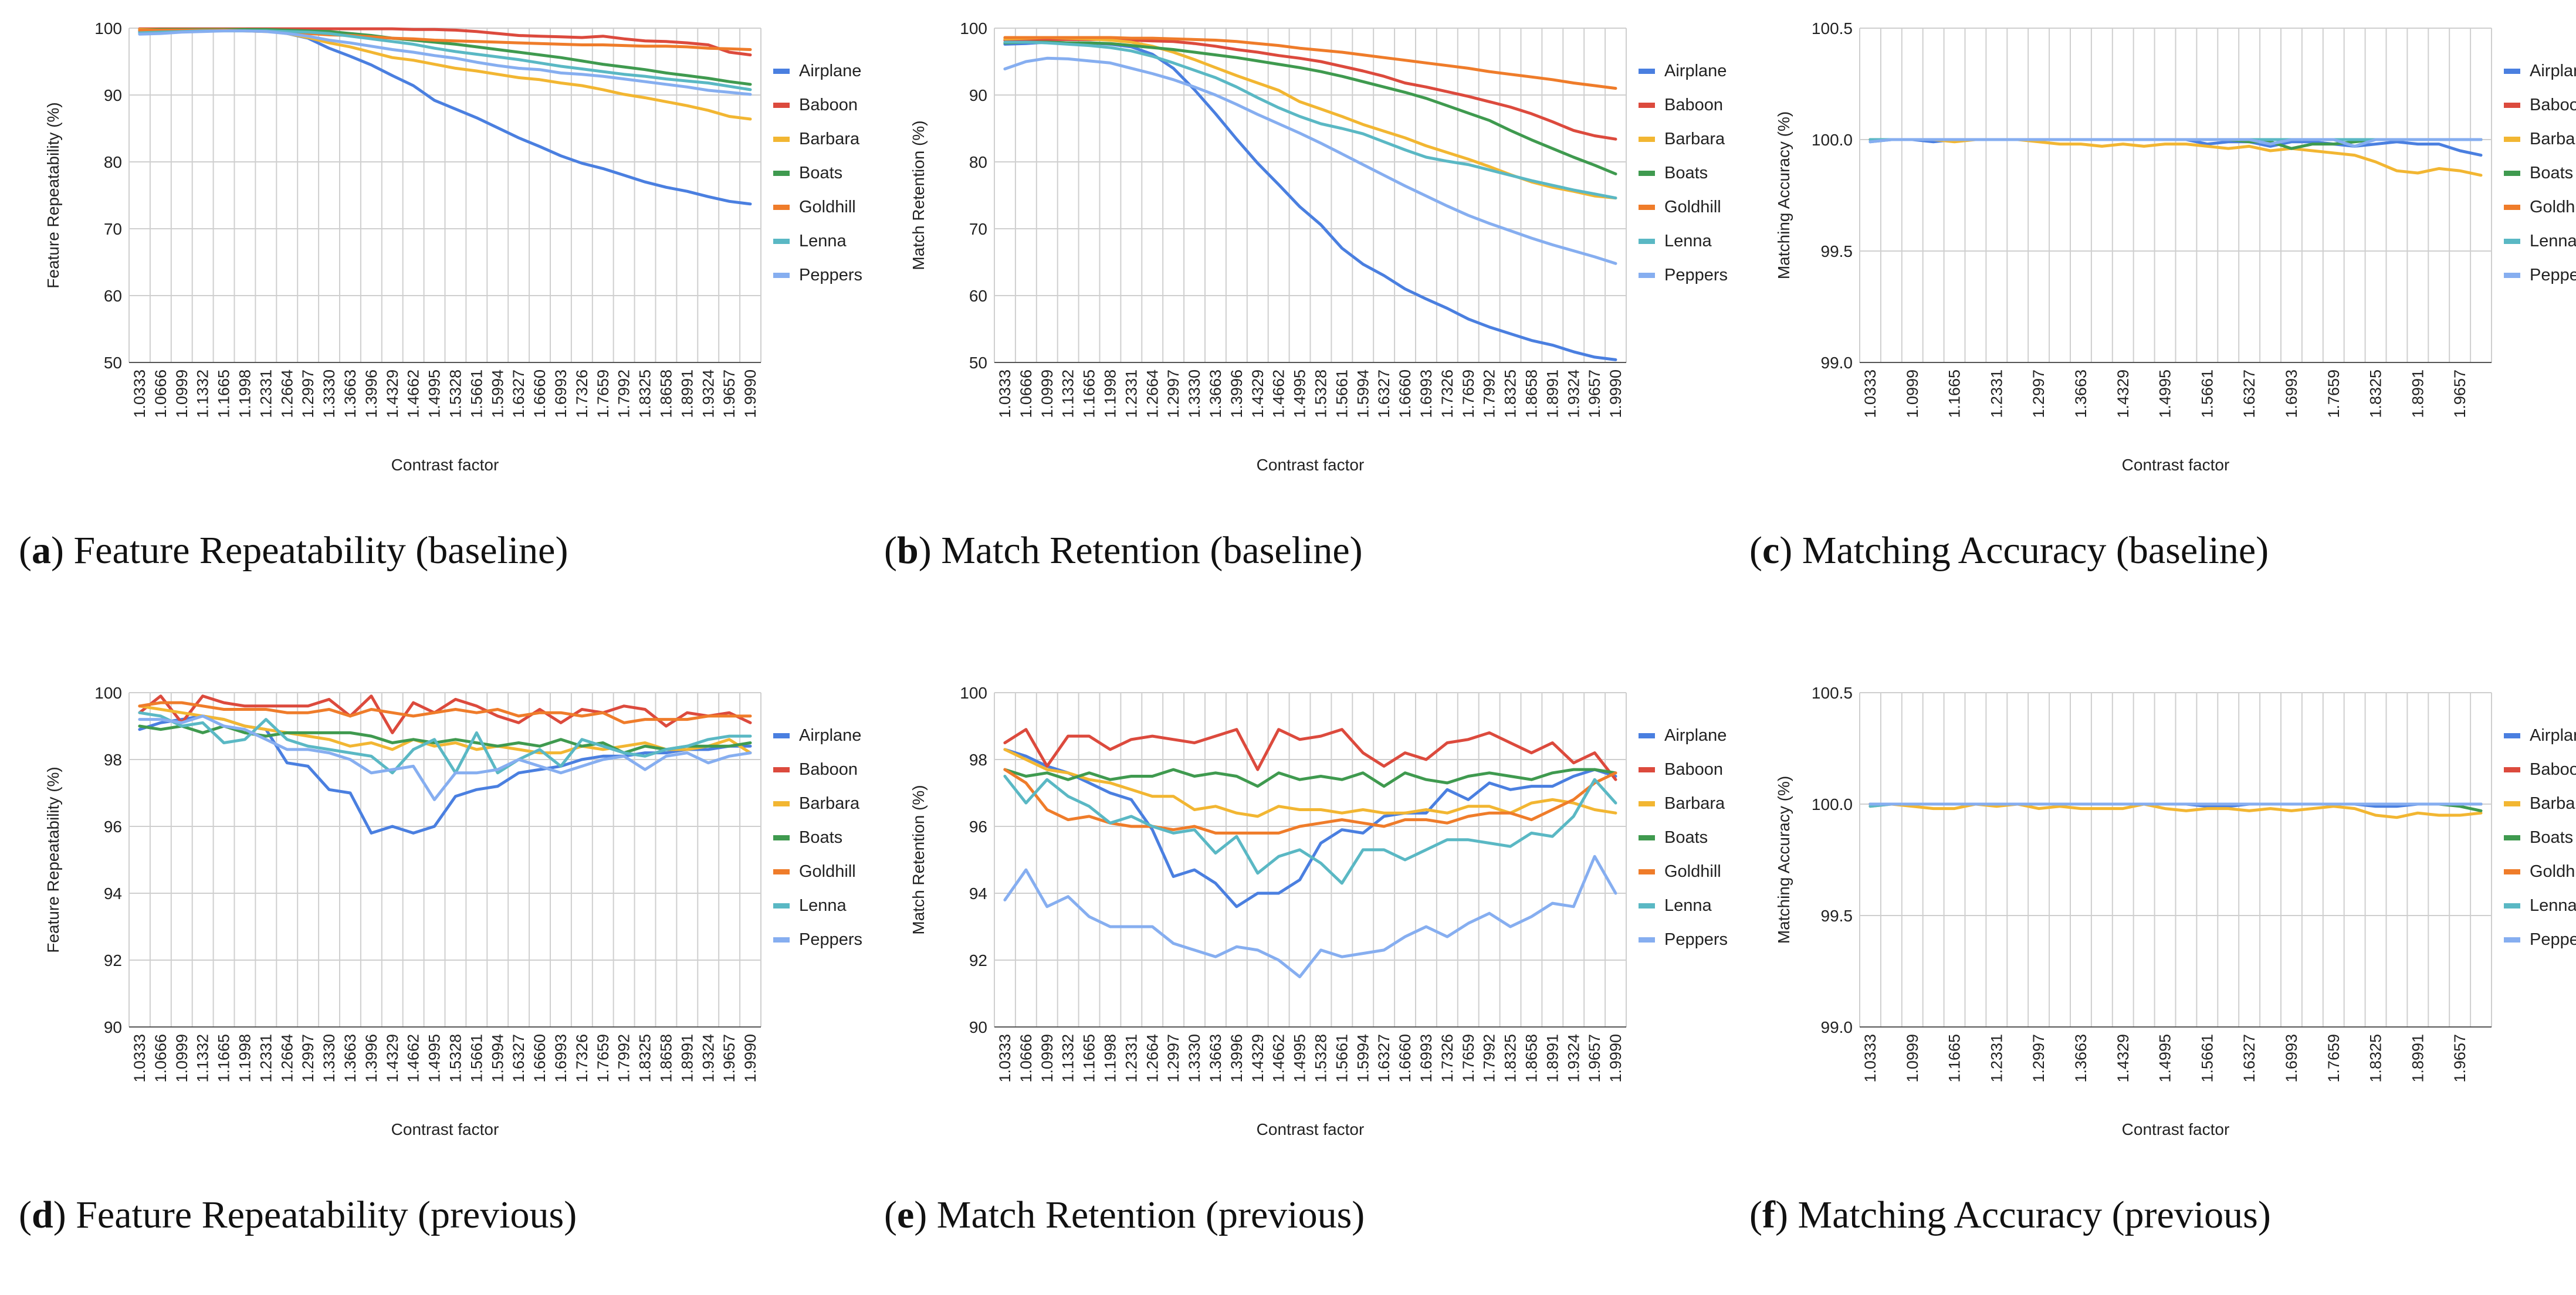 This screenshot has width=2576, height=1295. I want to click on y-tick-label: 60, so click(978, 296).